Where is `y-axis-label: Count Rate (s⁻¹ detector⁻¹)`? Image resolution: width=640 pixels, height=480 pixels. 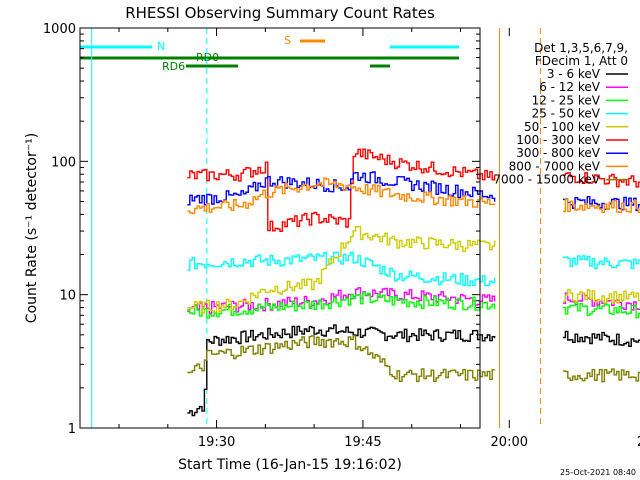 y-axis-label: Count Rate (s⁻¹ detector⁻¹) is located at coordinates (32, 228).